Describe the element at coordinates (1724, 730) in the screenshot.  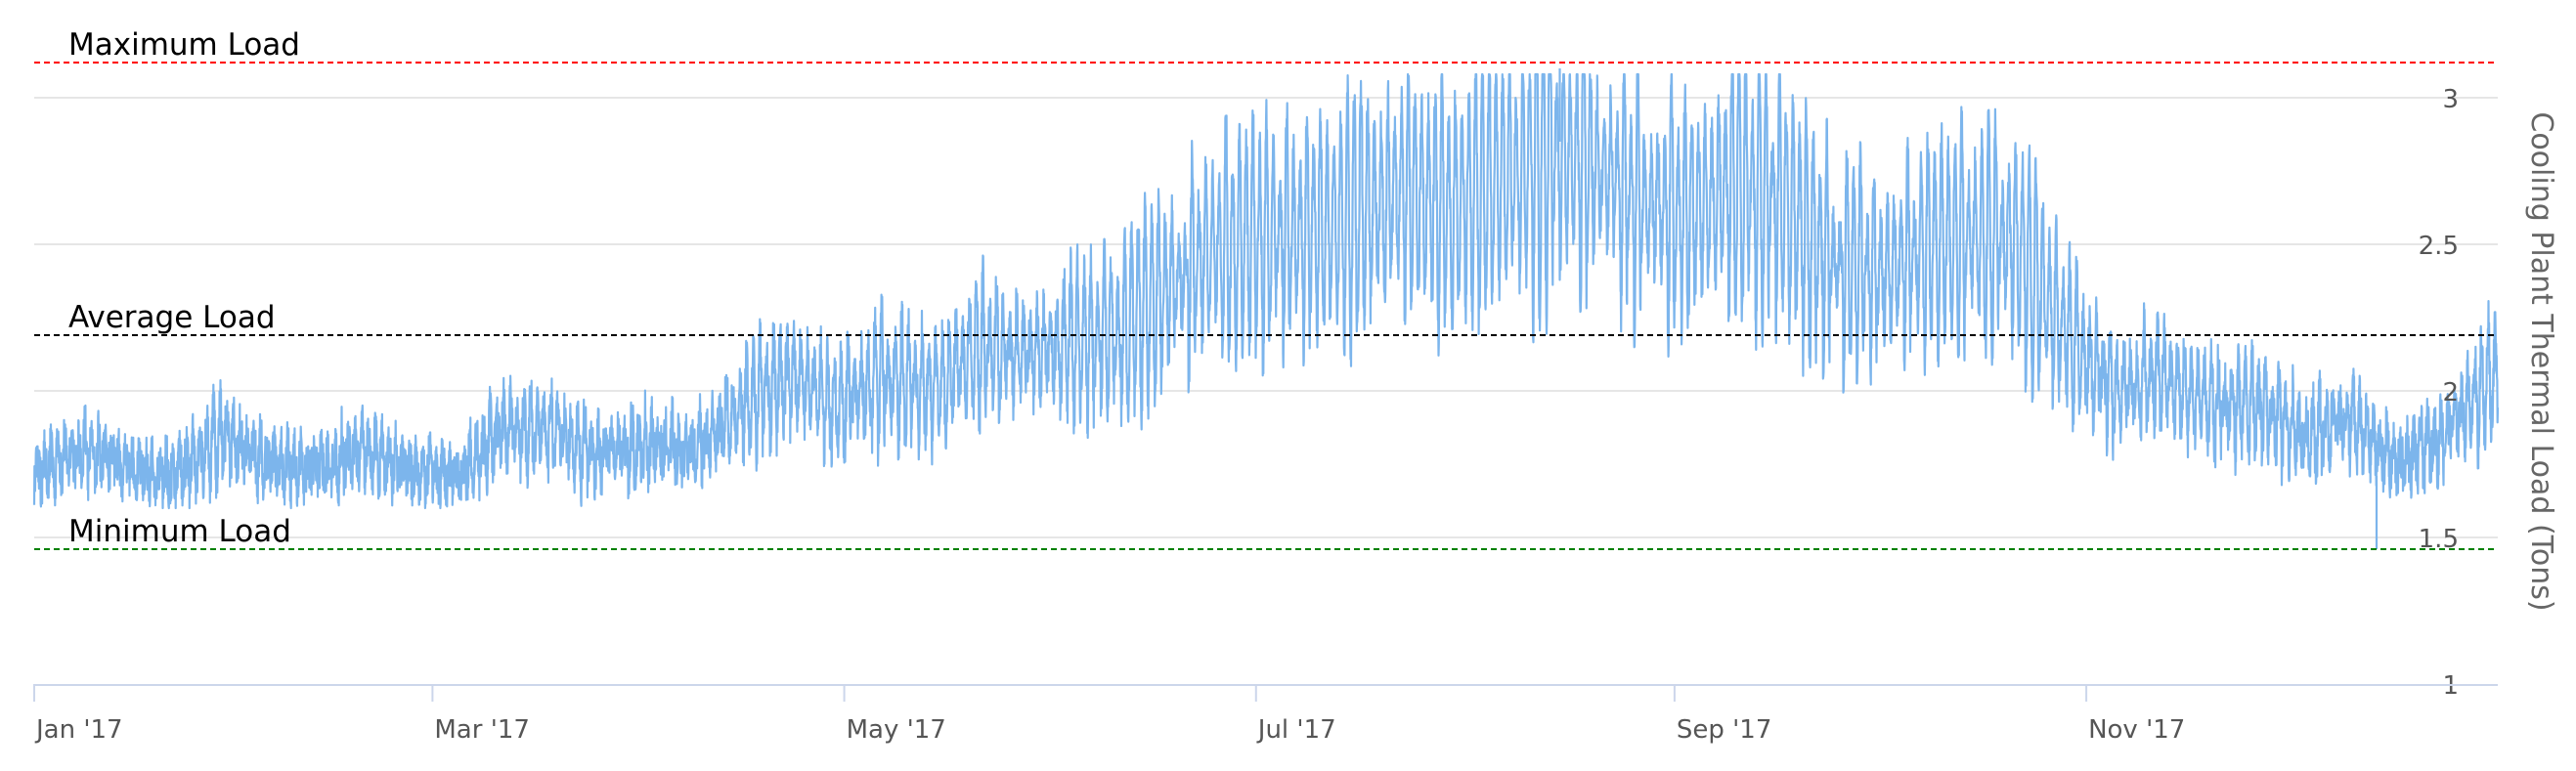
I see `x-tick-label: Sep '17` at that location.